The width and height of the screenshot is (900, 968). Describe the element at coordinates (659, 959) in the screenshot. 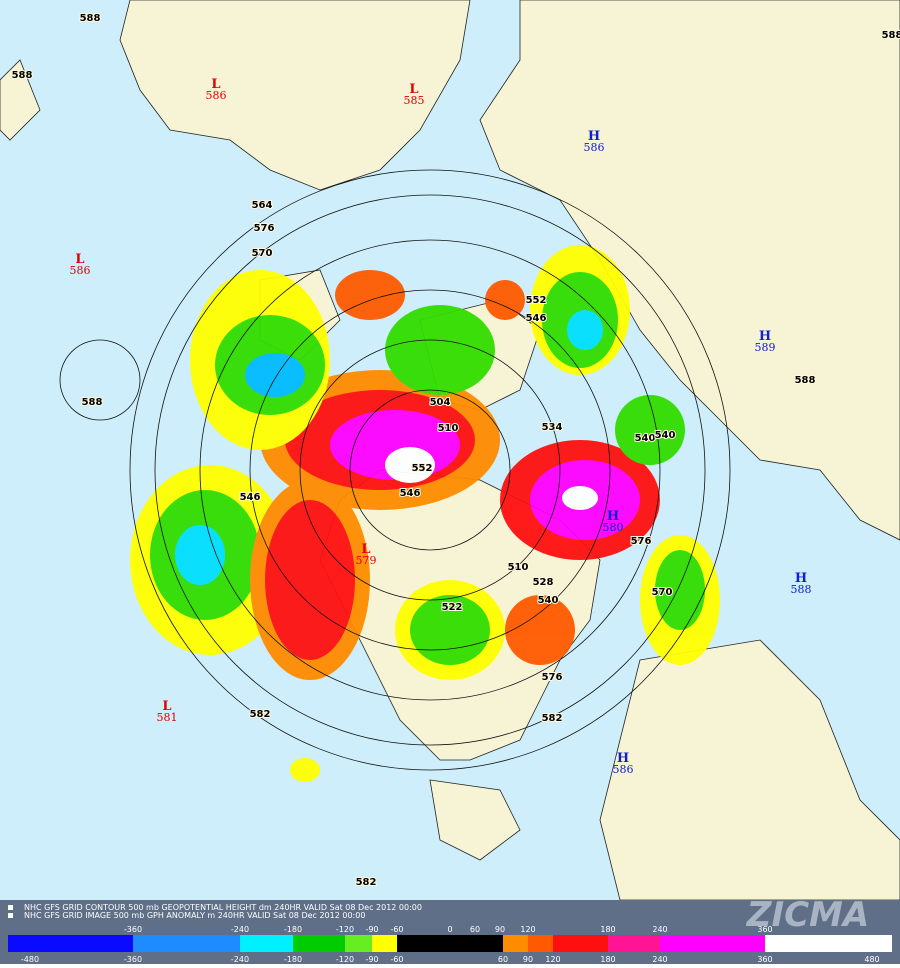

I see `legend-bottom-label: 240` at that location.